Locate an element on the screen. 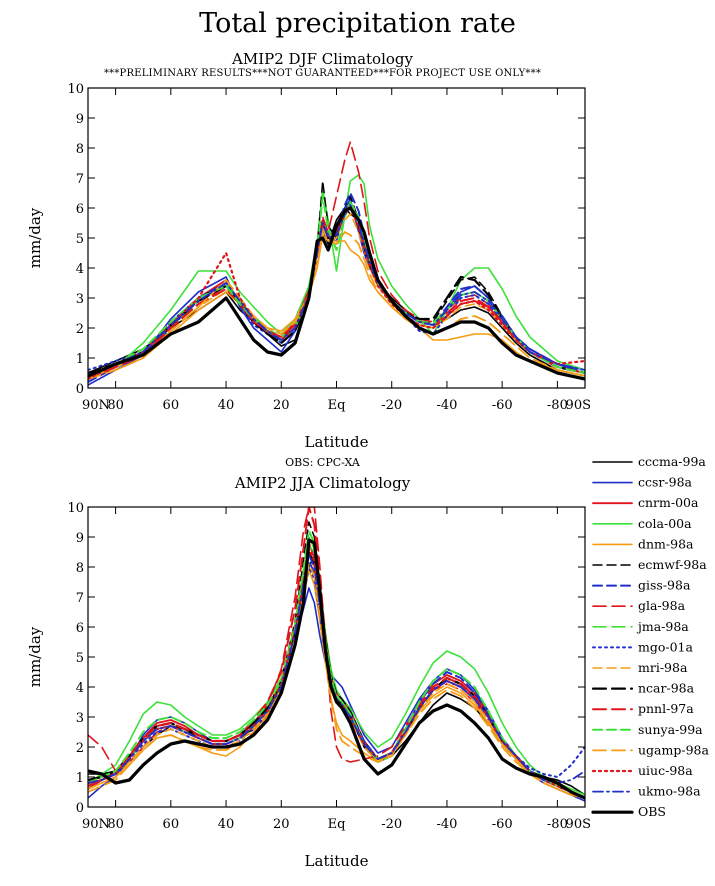  legend-label-cccma-99a: cccma-99a is located at coordinates (672, 461).